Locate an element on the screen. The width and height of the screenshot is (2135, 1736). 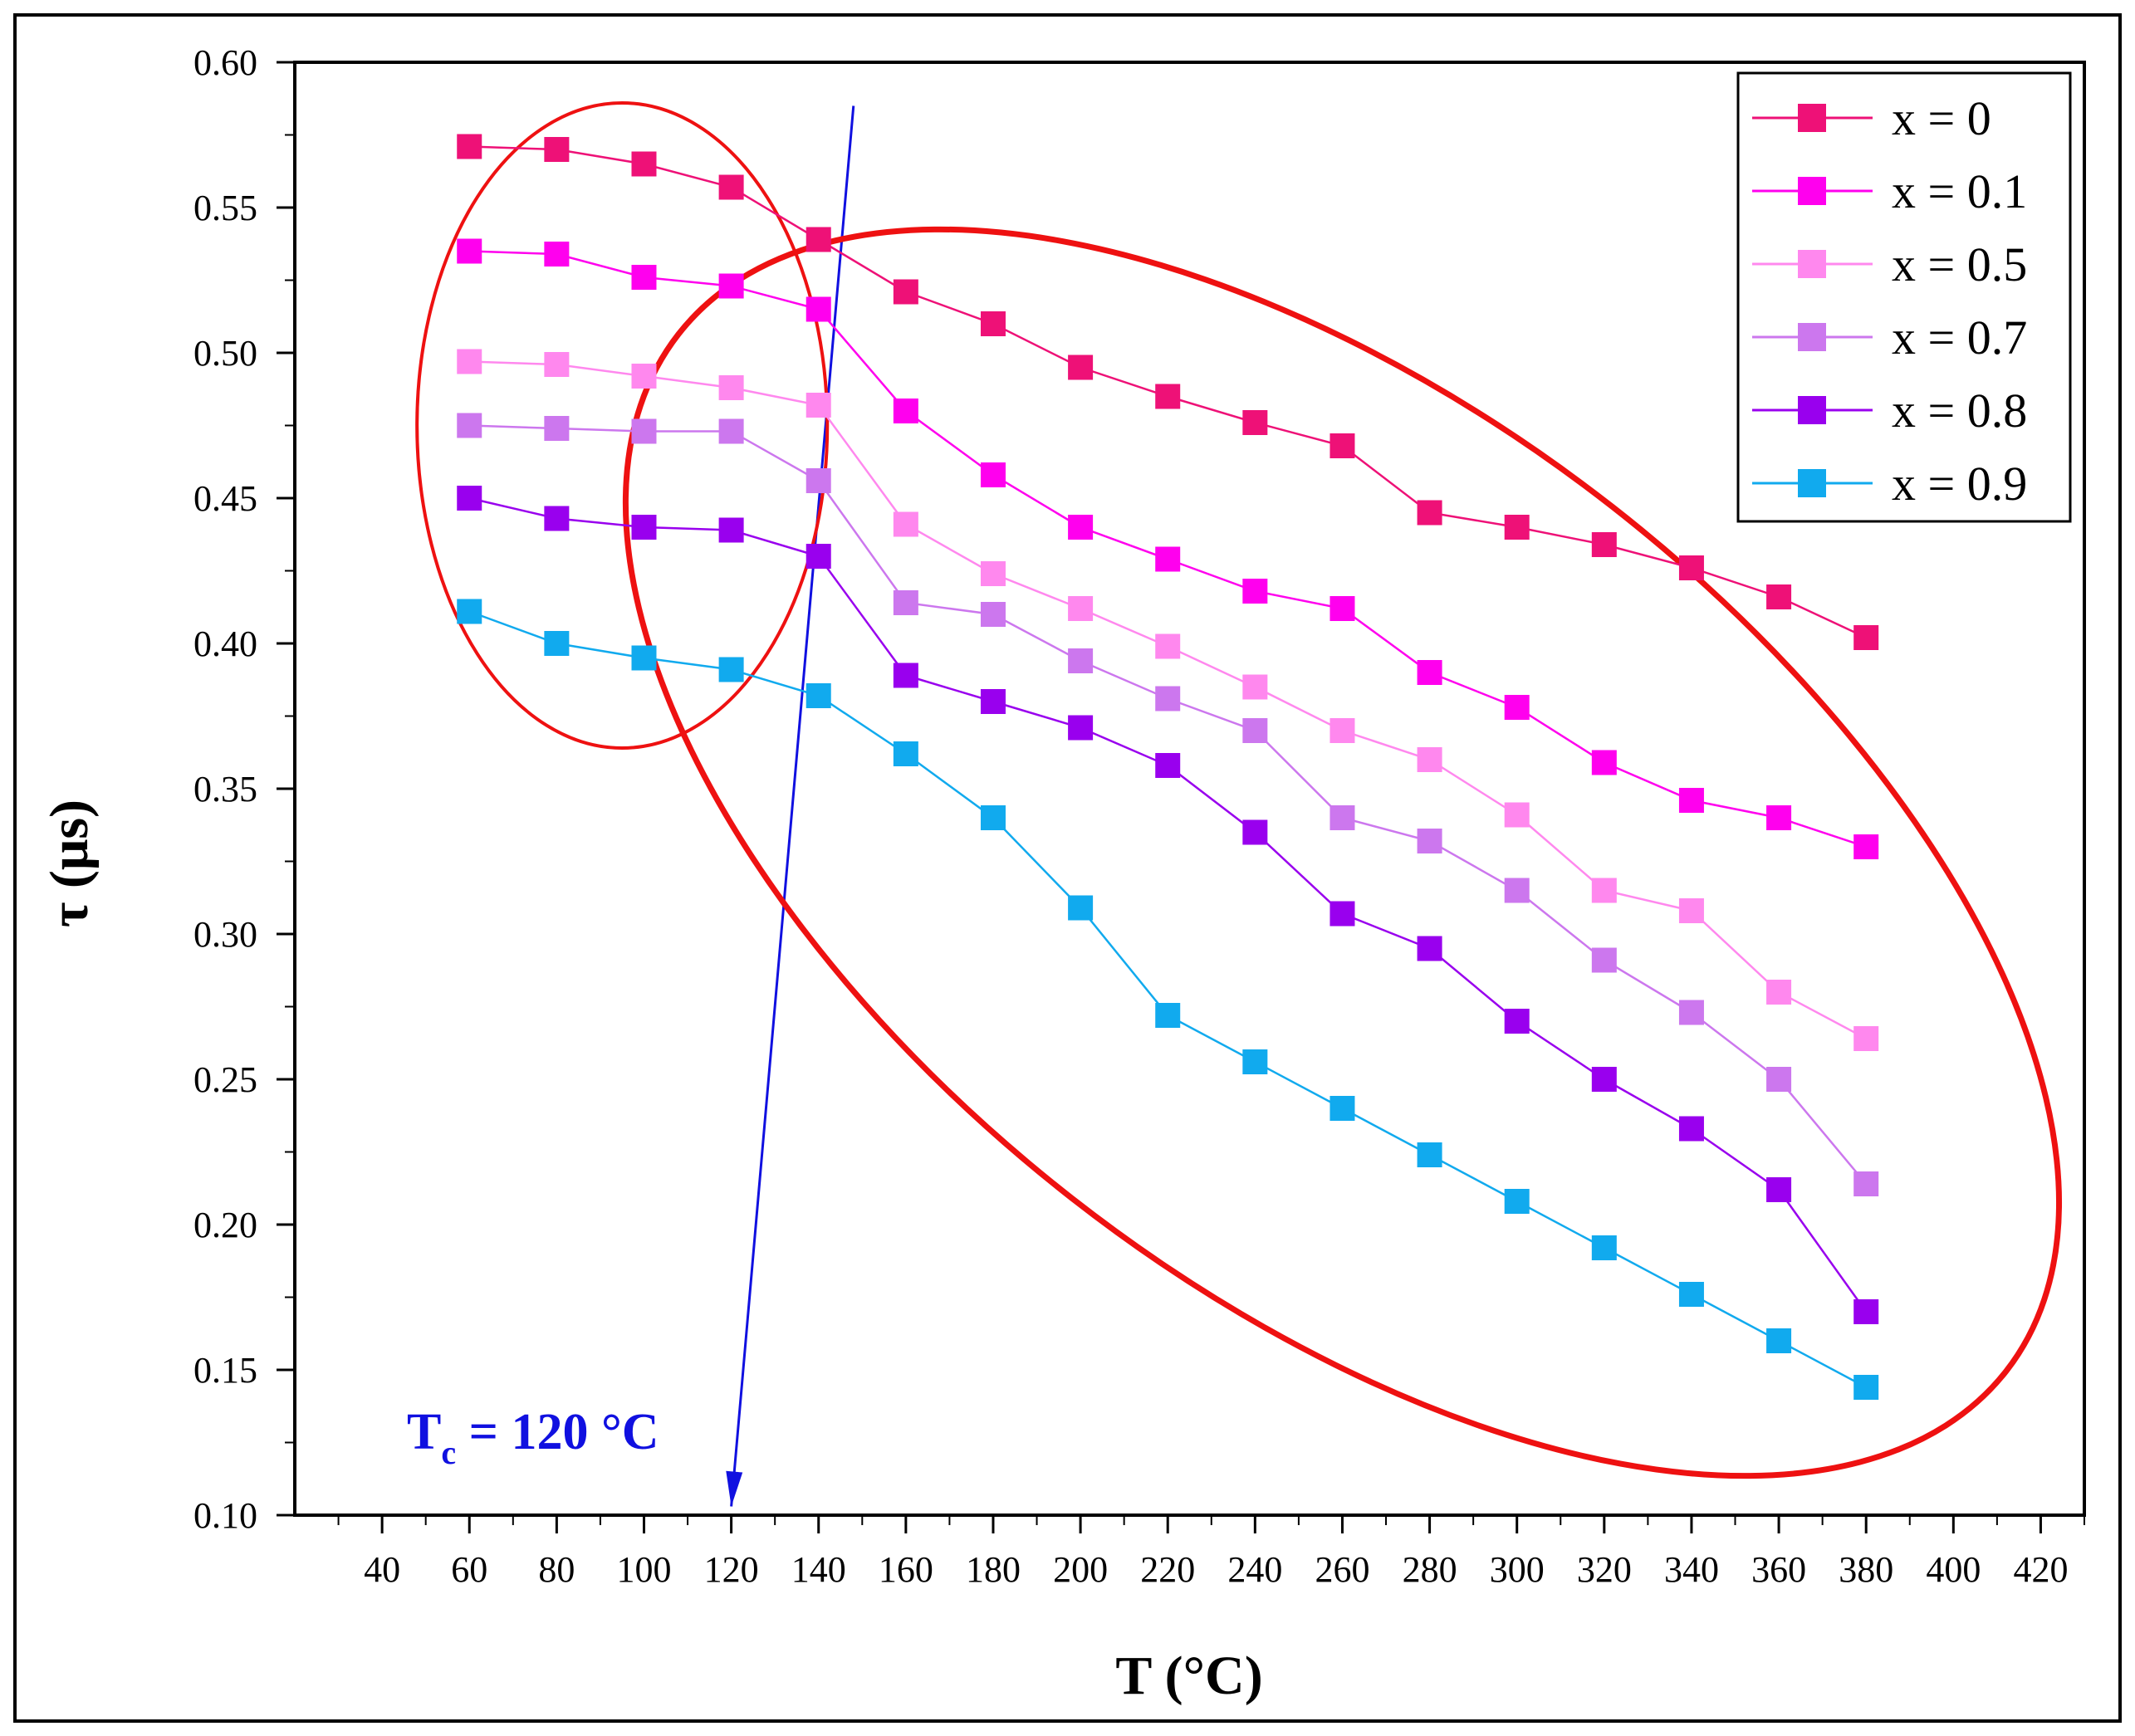
y-tick-label: 0.50 is located at coordinates (225, 353).